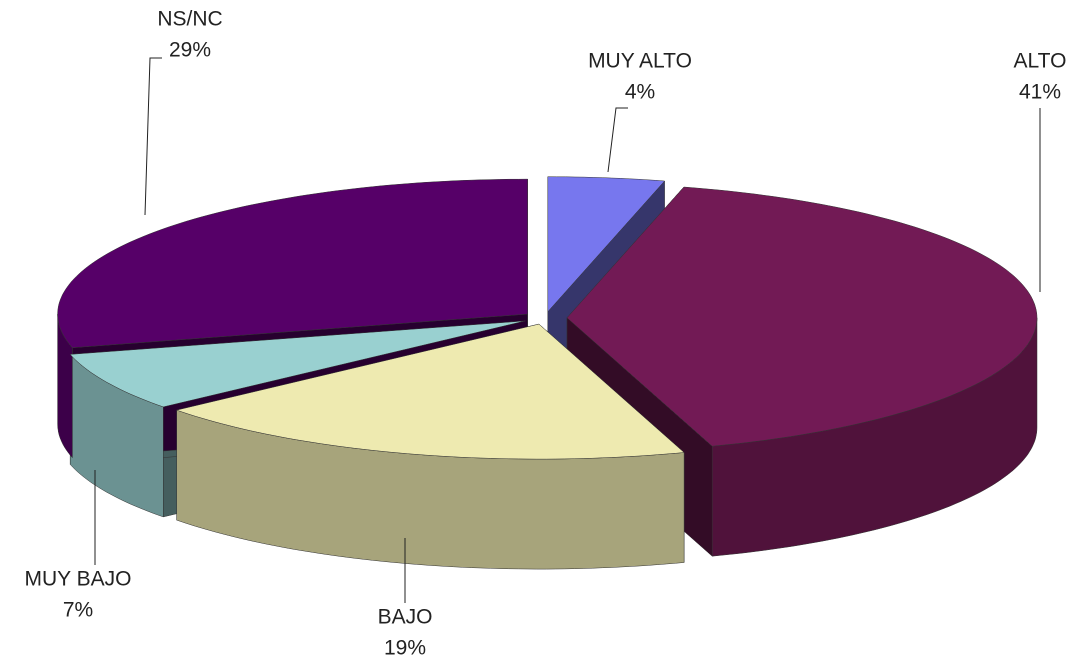 This screenshot has height=663, width=1078. What do you see at coordinates (78, 610) in the screenshot?
I see `value-label: 7%` at bounding box center [78, 610].